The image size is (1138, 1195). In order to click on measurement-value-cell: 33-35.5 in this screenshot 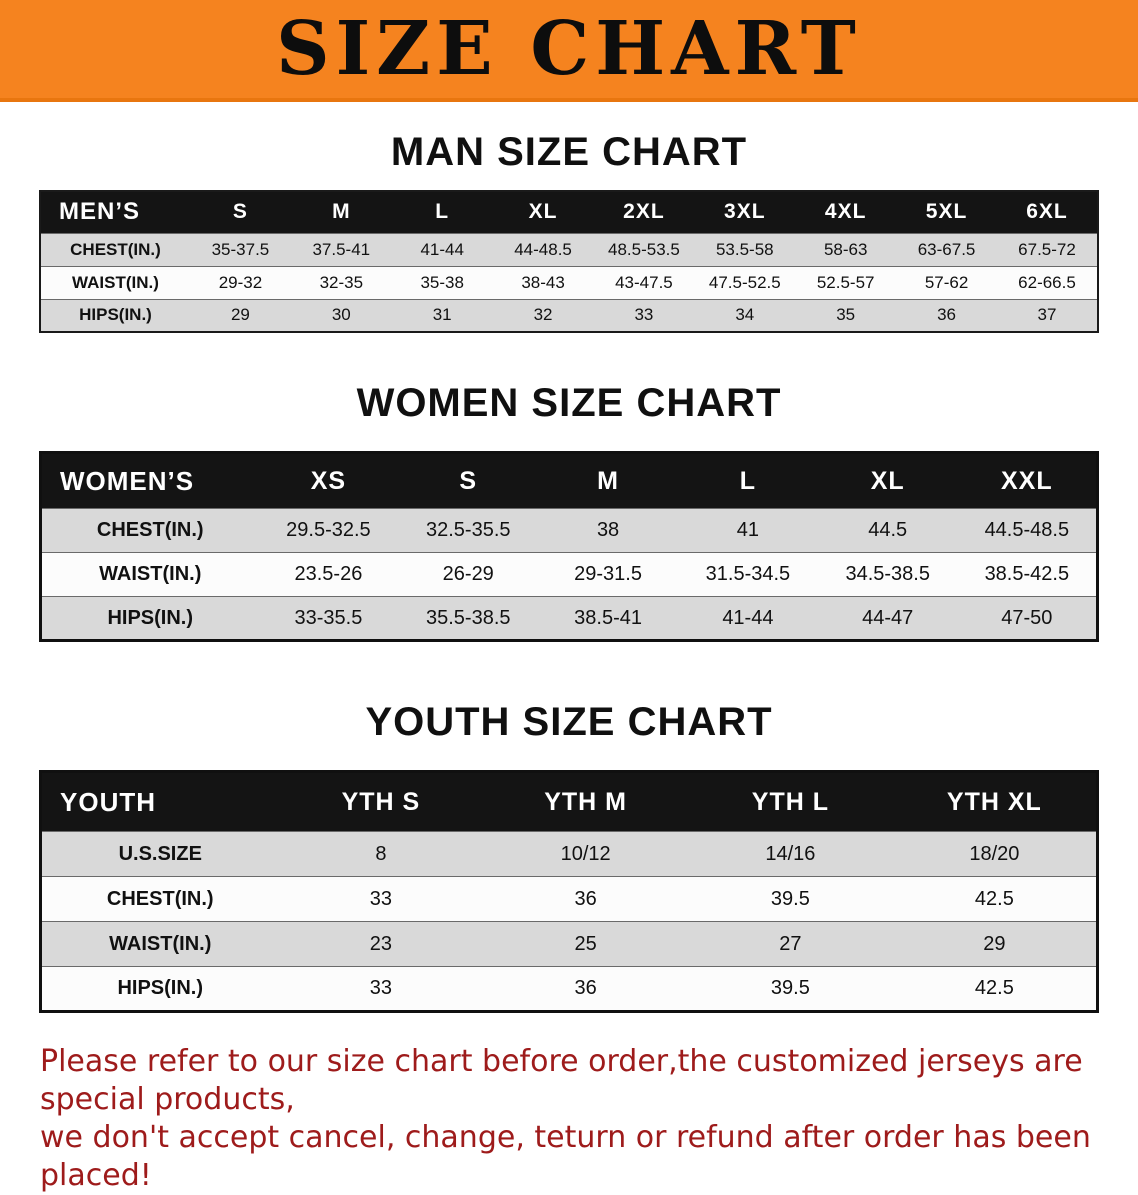, I will do `click(328, 618)`.